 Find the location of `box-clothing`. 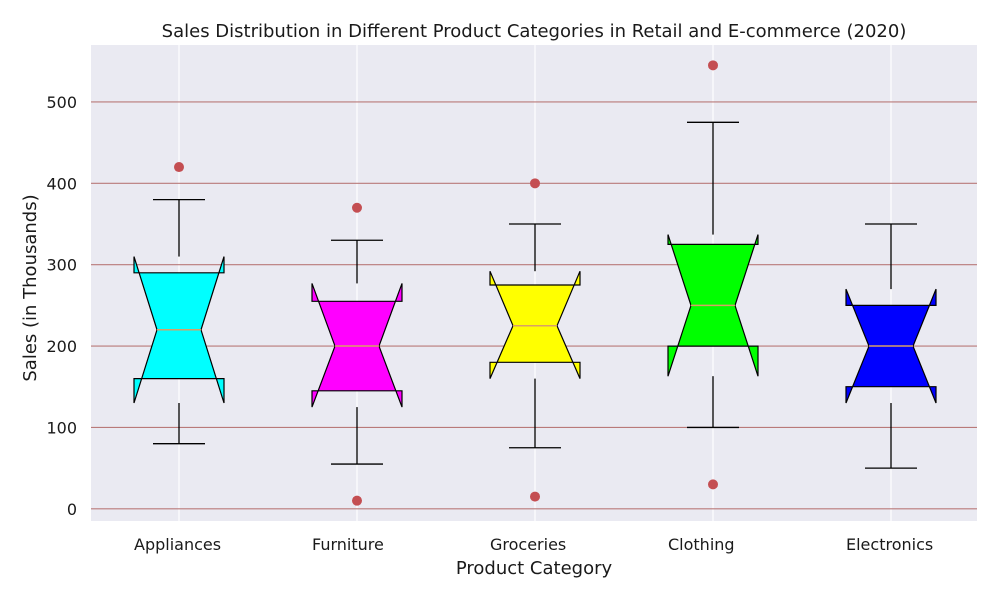

box-clothing is located at coordinates (713, 275).